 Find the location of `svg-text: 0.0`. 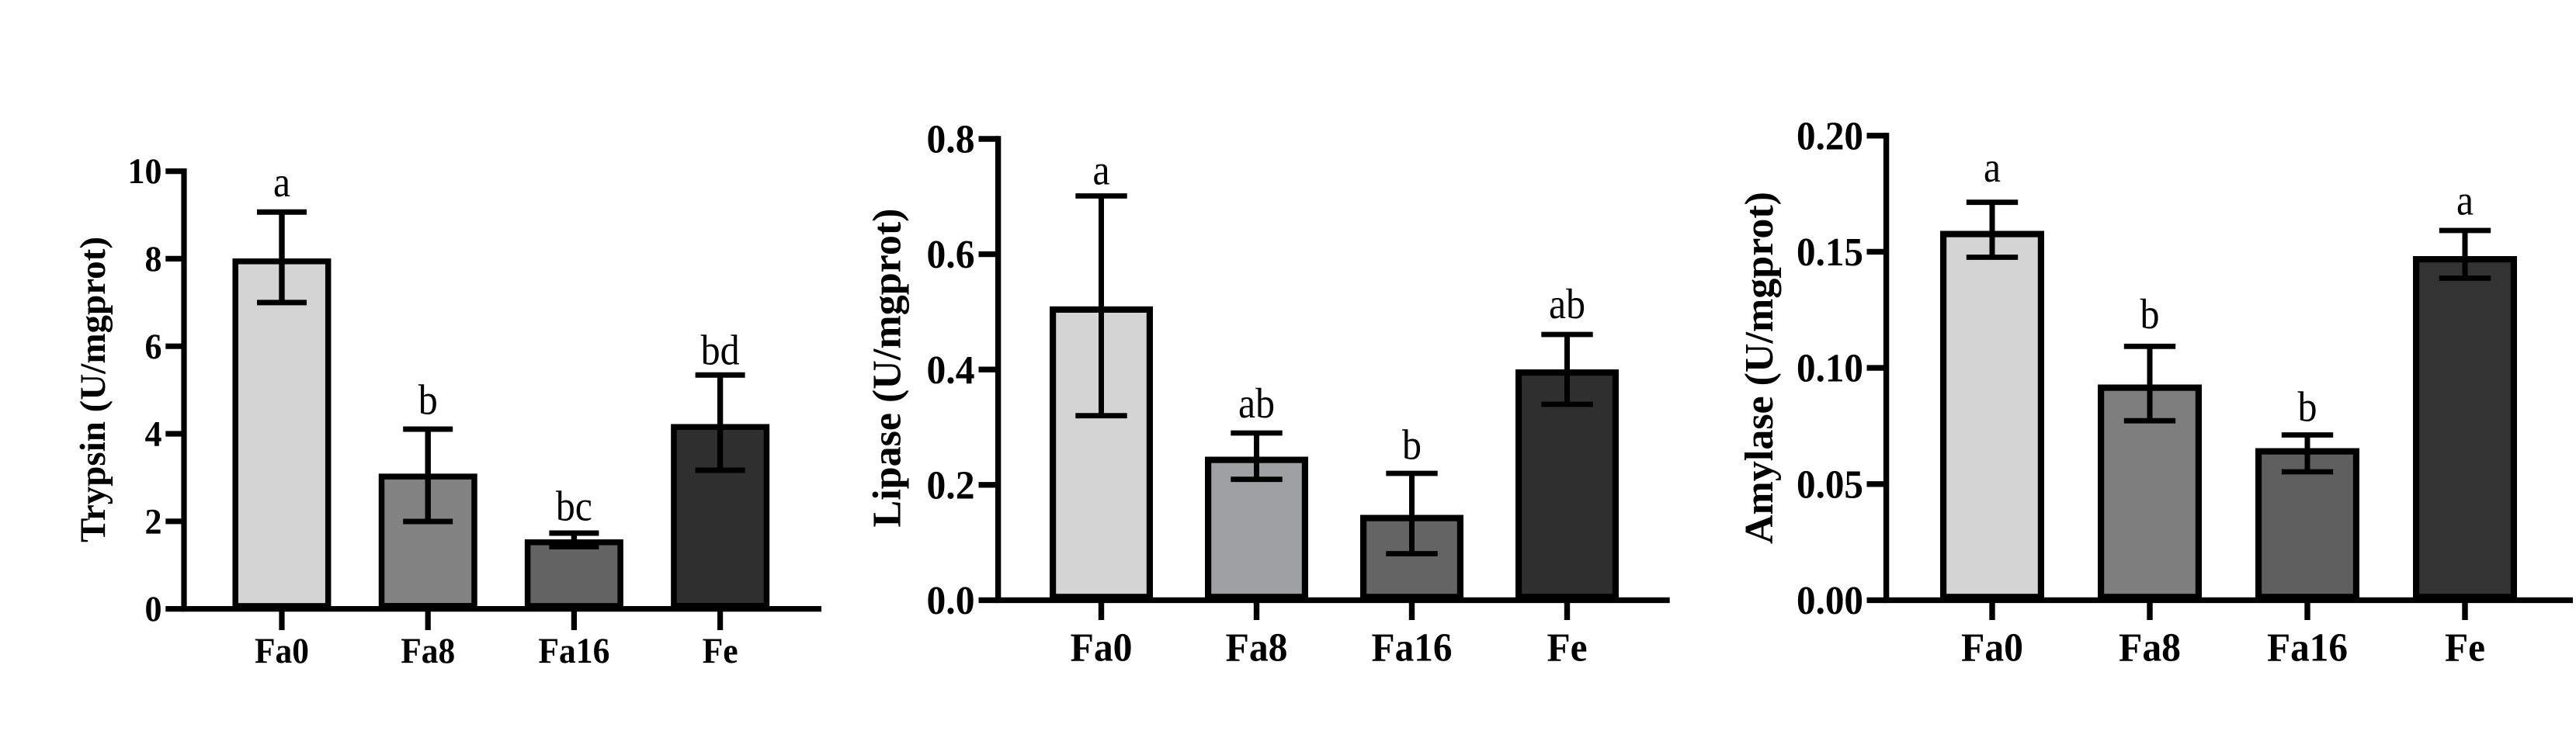

svg-text: 0.0 is located at coordinates (951, 601).